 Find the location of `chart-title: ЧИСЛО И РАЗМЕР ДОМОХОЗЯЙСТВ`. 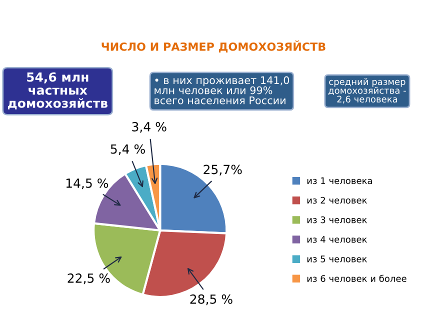

chart-title: ЧИСЛО И РАЗМЕР ДОМОХОЗЯЙСТВ is located at coordinates (214, 46).